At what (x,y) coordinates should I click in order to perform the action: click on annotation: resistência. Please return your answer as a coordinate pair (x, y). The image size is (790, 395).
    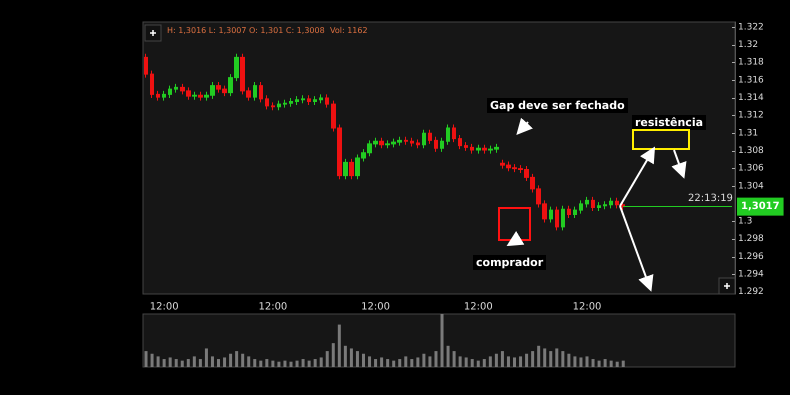
    Looking at the image, I should click on (669, 122).